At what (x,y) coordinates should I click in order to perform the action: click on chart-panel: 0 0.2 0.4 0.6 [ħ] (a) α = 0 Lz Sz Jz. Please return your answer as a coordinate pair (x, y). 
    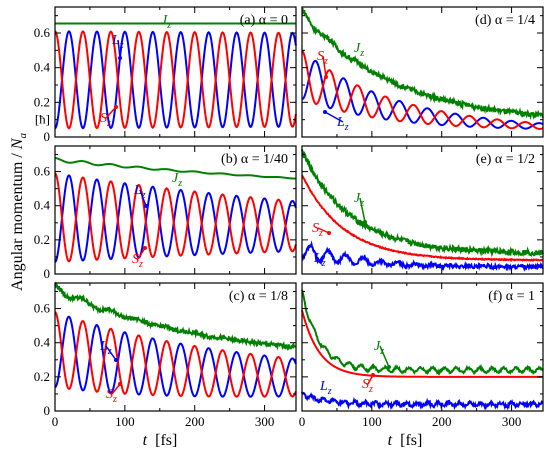
    Looking at the image, I should click on (165, 75).